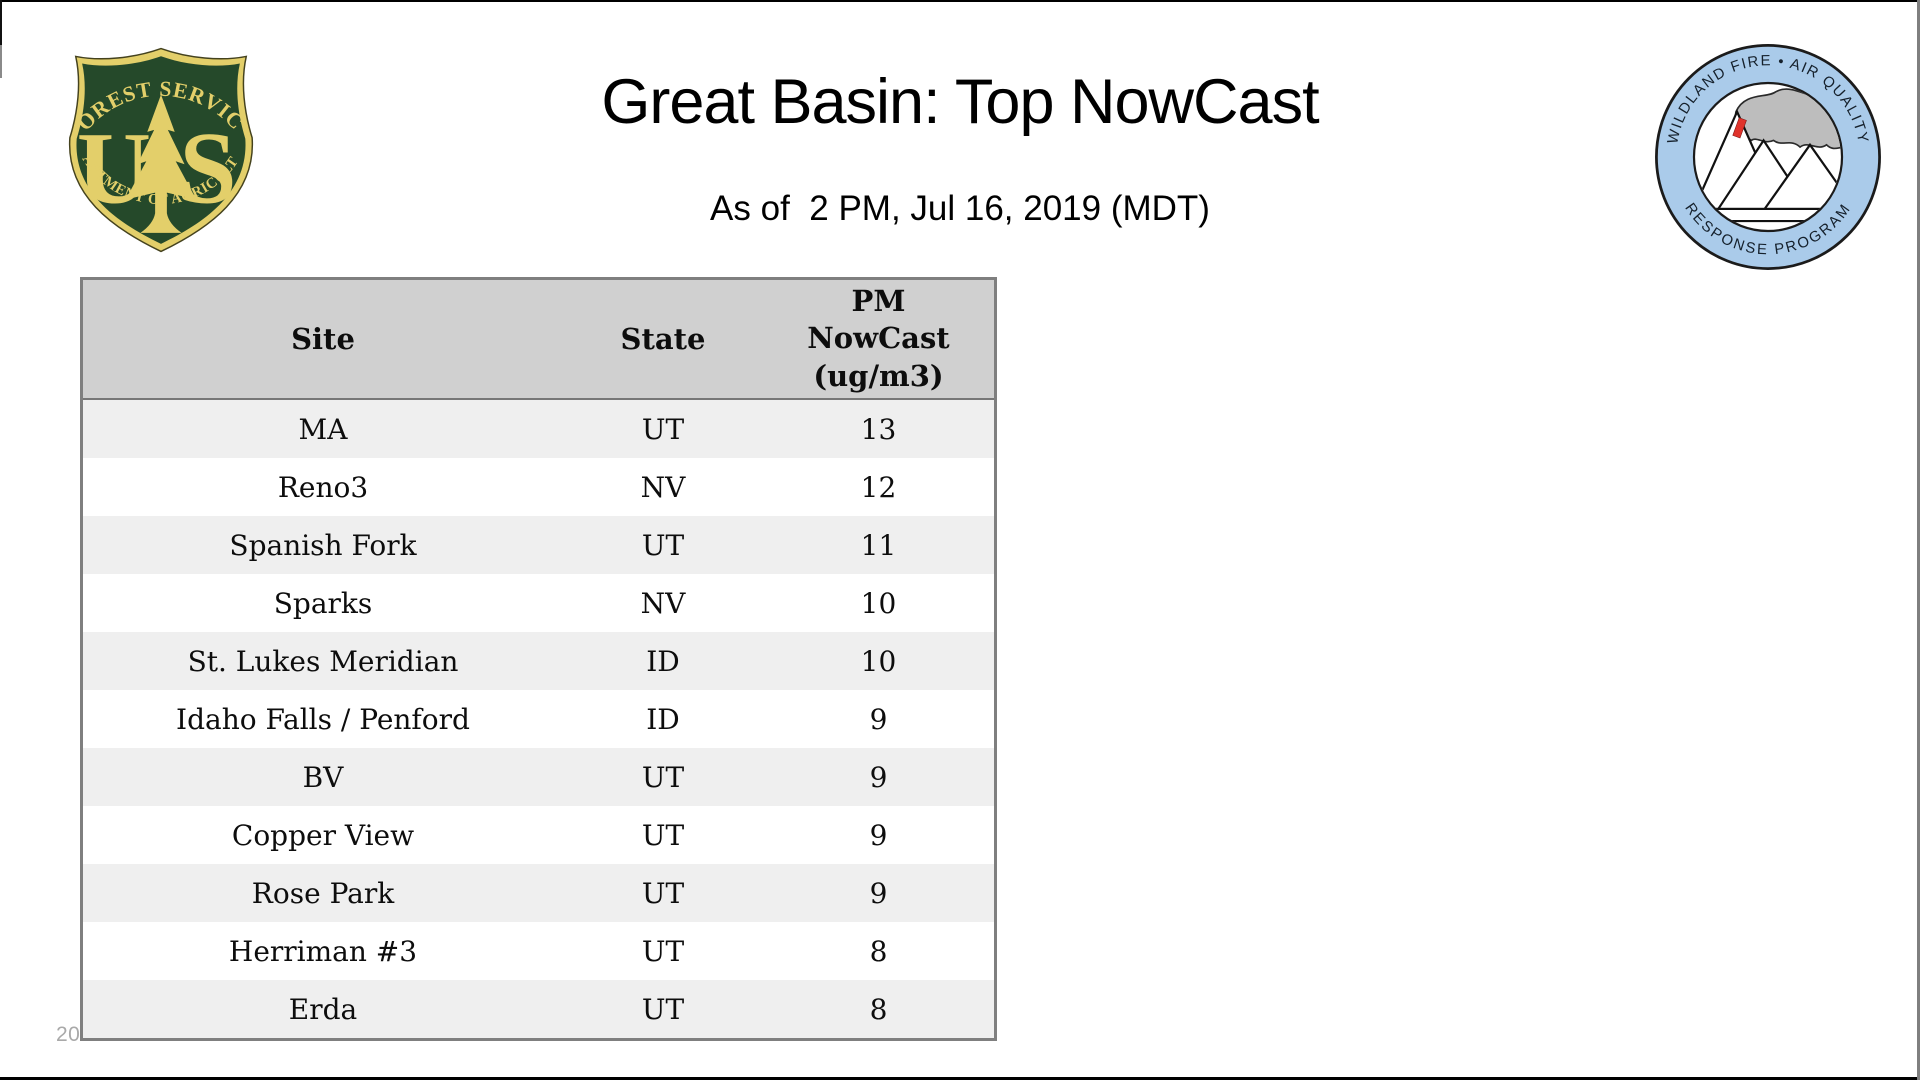  What do you see at coordinates (878, 429) in the screenshot?
I see `cell-nowcast: 13` at bounding box center [878, 429].